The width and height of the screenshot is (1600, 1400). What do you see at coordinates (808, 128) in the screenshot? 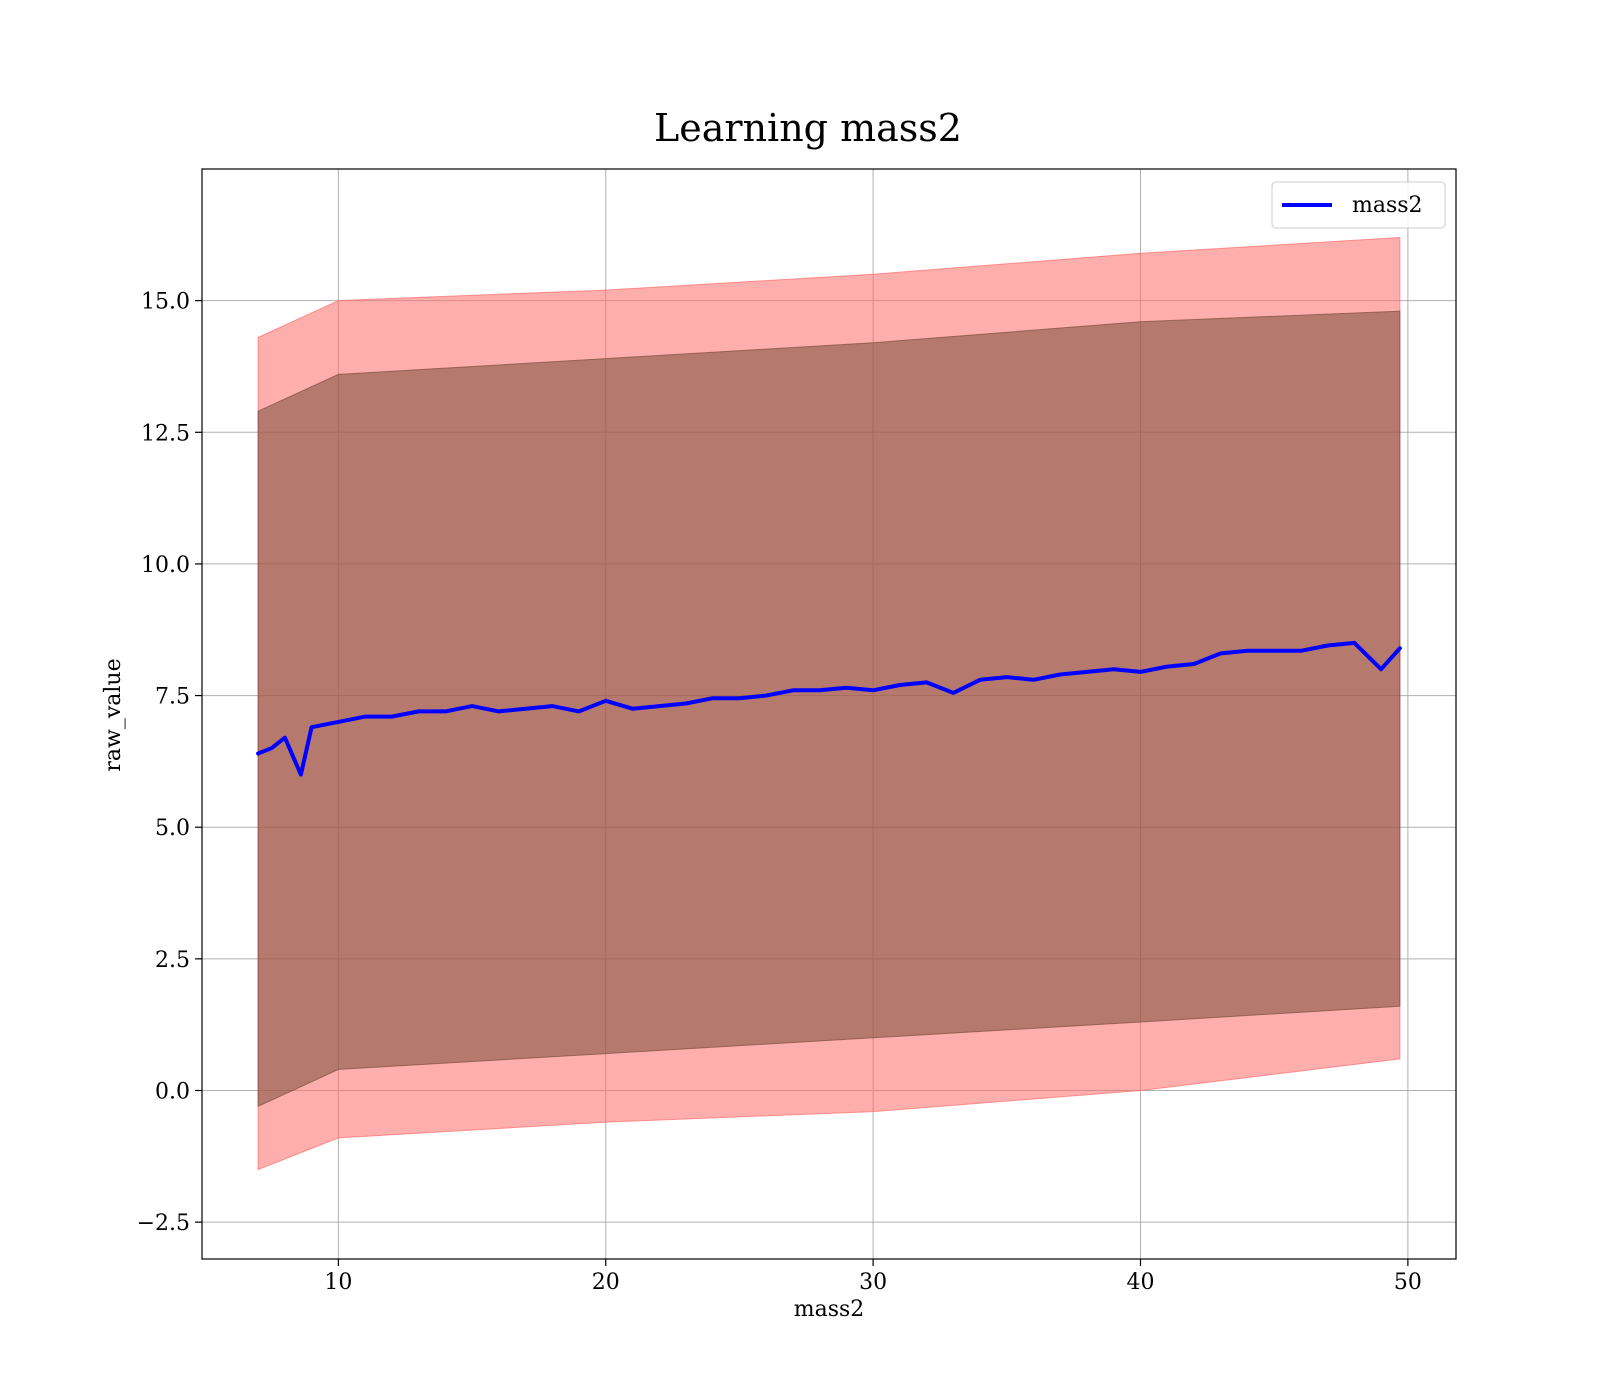
I see `chart-title: Learning mass2` at bounding box center [808, 128].